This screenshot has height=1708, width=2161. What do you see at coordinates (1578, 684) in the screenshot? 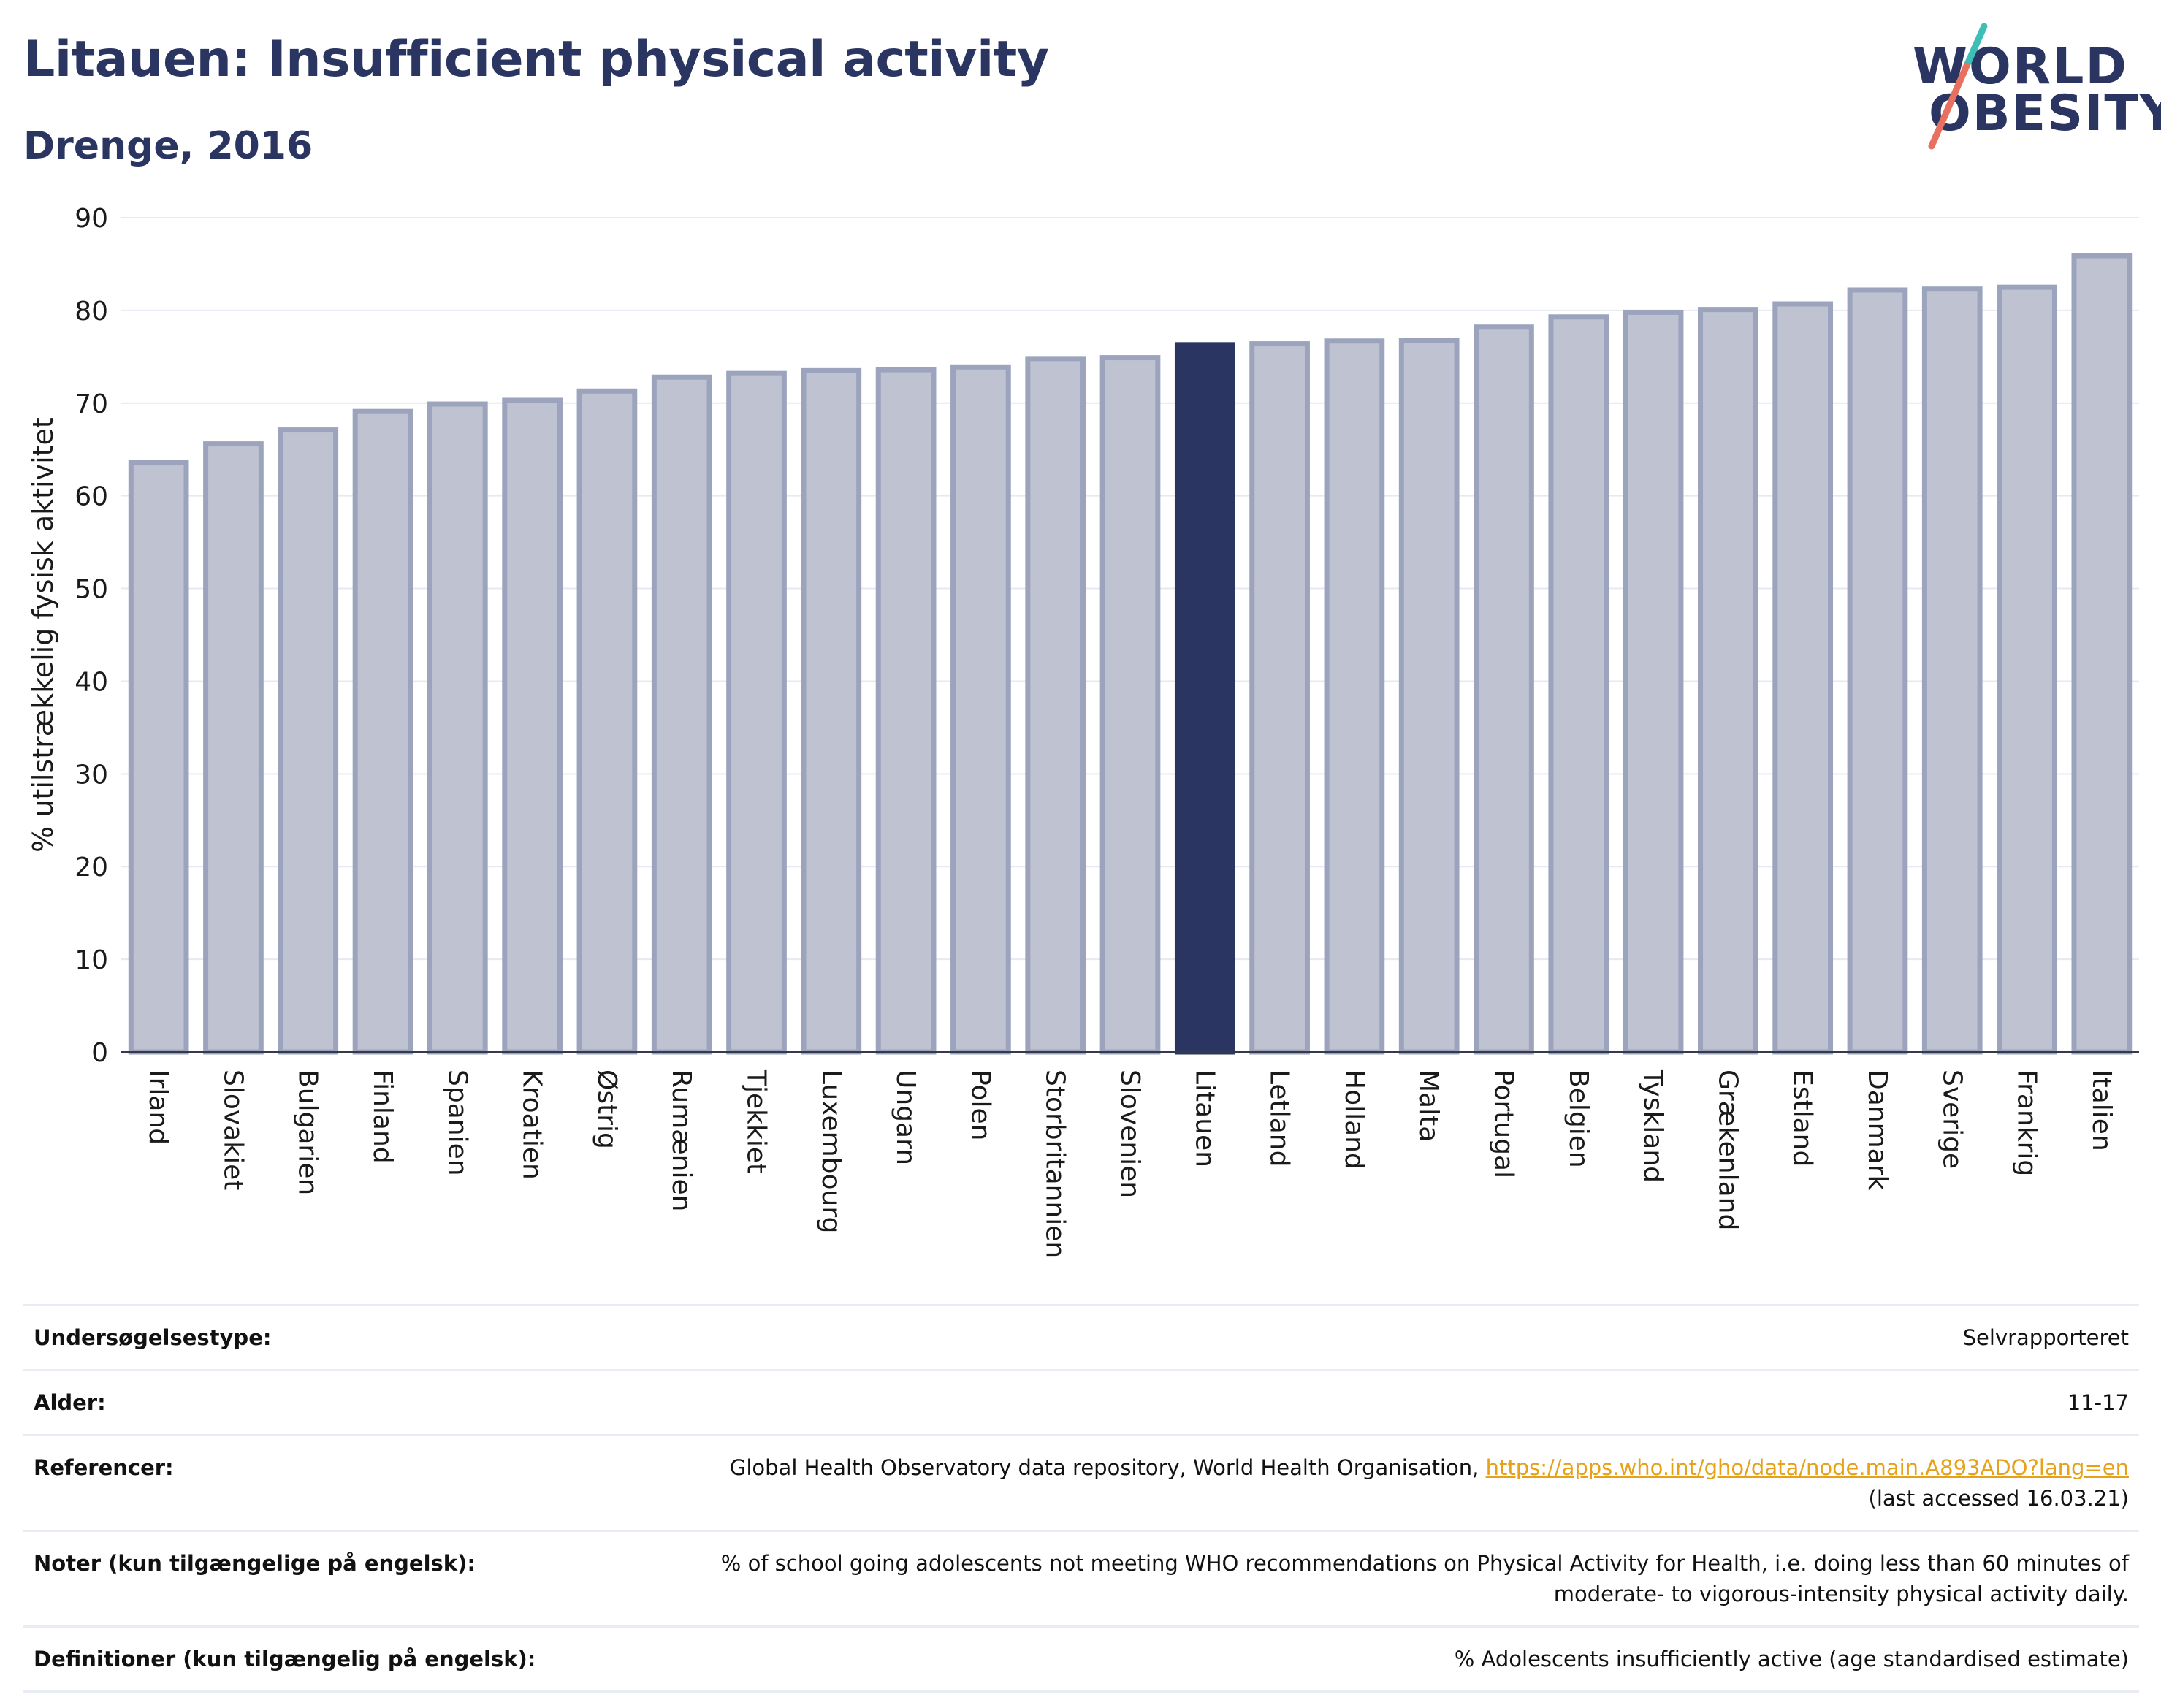
I see `bar-belgien` at bounding box center [1578, 684].